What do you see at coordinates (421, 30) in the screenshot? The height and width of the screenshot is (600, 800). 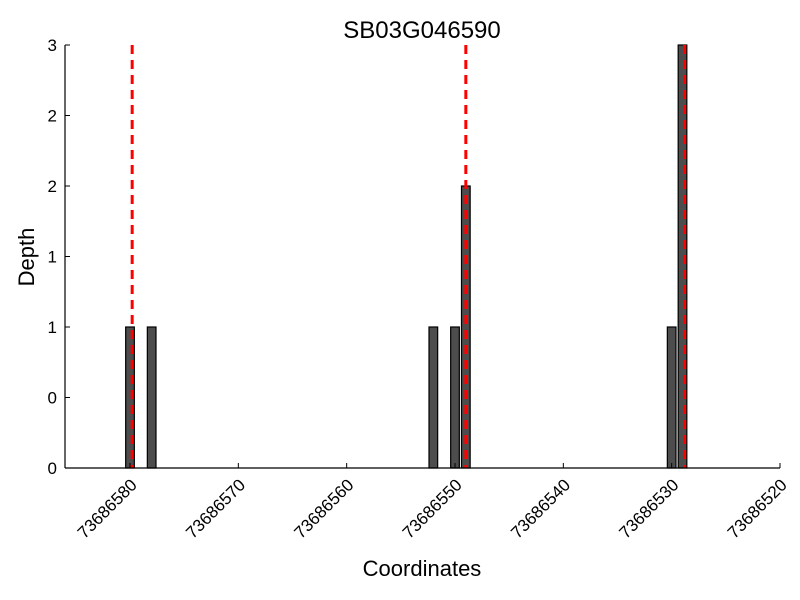 I see `chart-title: SB03G046590` at bounding box center [421, 30].